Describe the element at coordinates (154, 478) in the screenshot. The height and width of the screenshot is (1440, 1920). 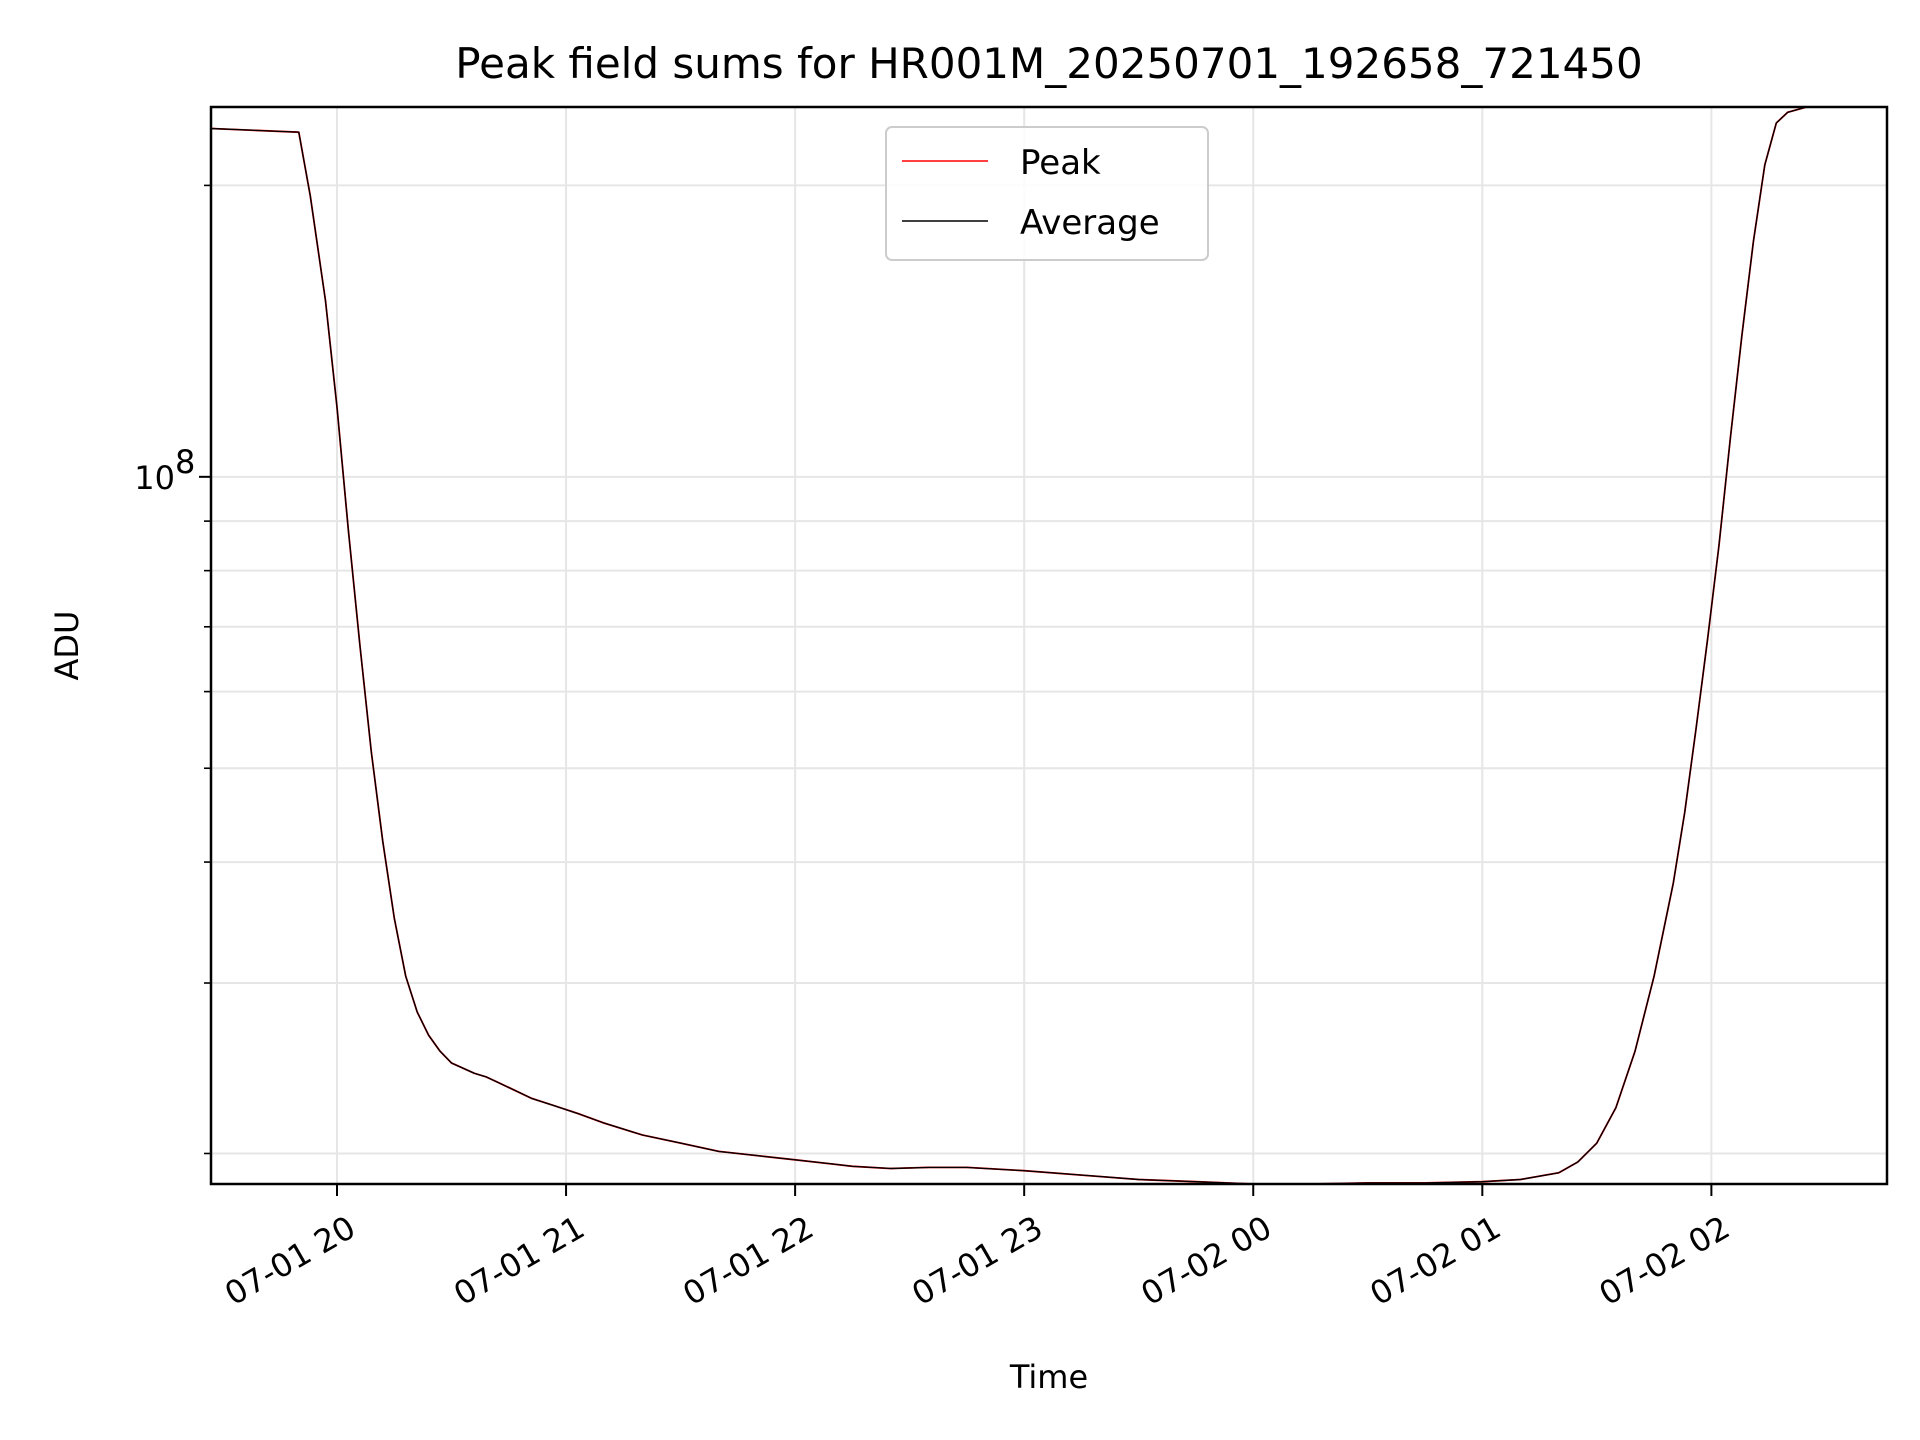
I see `y-tick-label: 10` at that location.